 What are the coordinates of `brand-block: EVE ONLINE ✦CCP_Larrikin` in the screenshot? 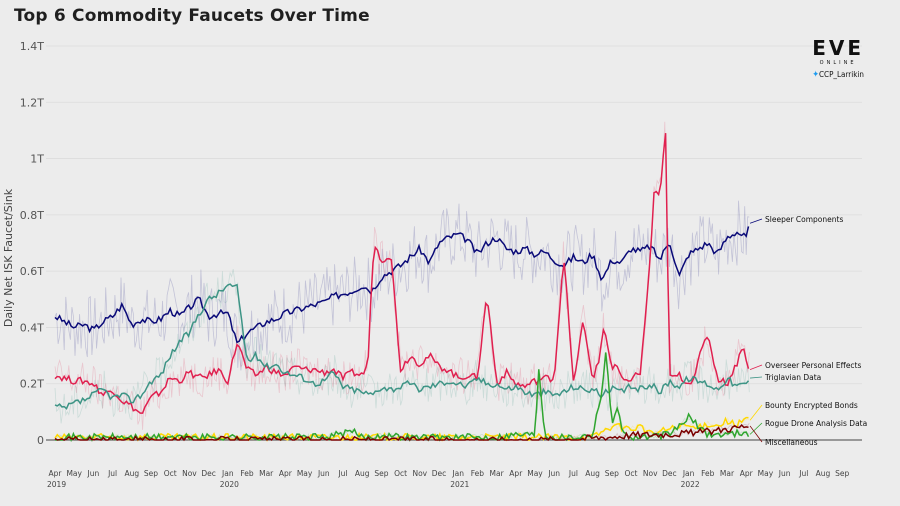 It's located at (838, 59).